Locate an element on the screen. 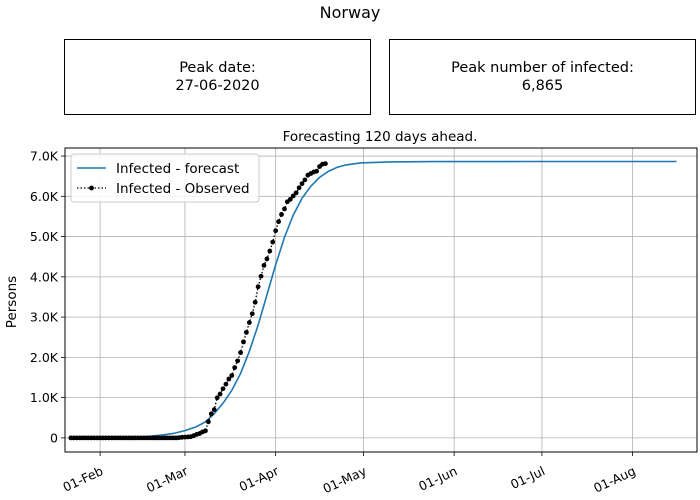 The height and width of the screenshot is (500, 700). peak-date-value: 27-06-2020 is located at coordinates (217, 86).